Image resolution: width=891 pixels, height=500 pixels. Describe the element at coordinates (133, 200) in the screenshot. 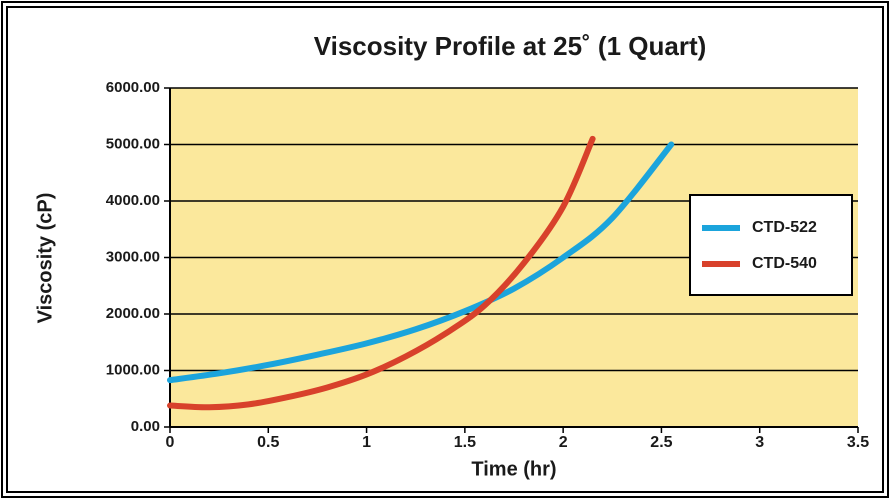

I see `y-tick-label: 4000.00` at that location.